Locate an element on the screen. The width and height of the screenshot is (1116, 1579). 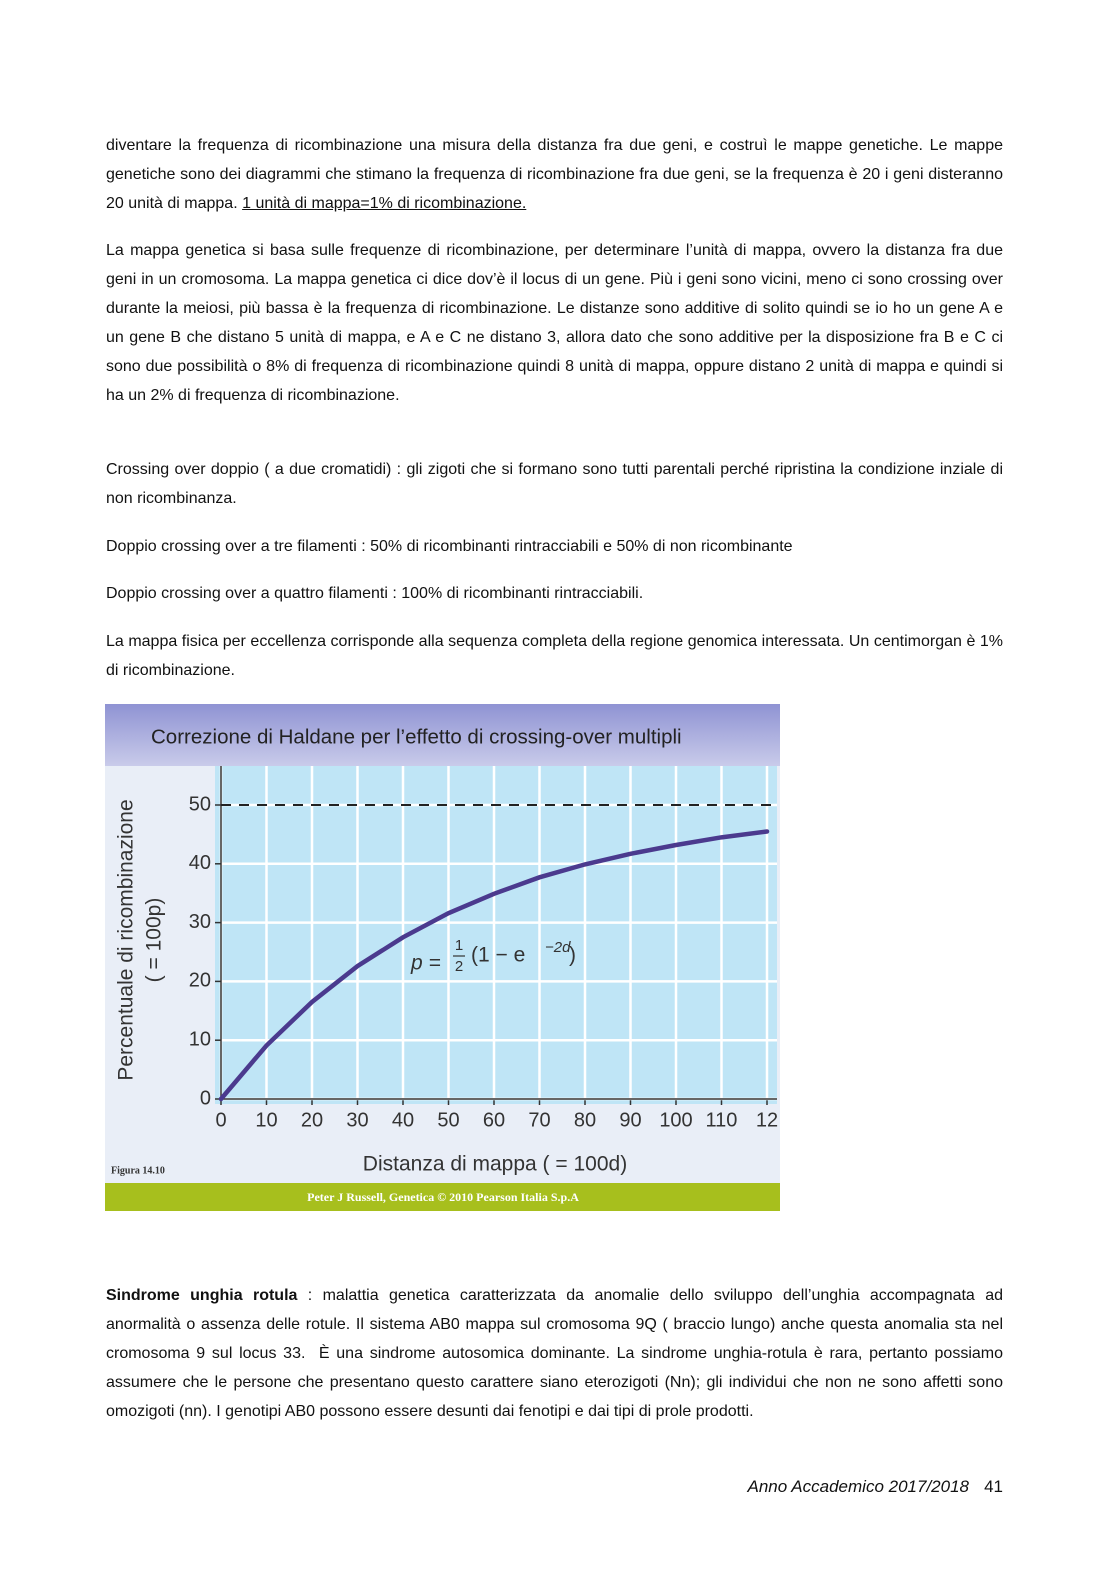
formula: p = 1 2 (1 − e −2d ) is located at coordinates (493, 956).